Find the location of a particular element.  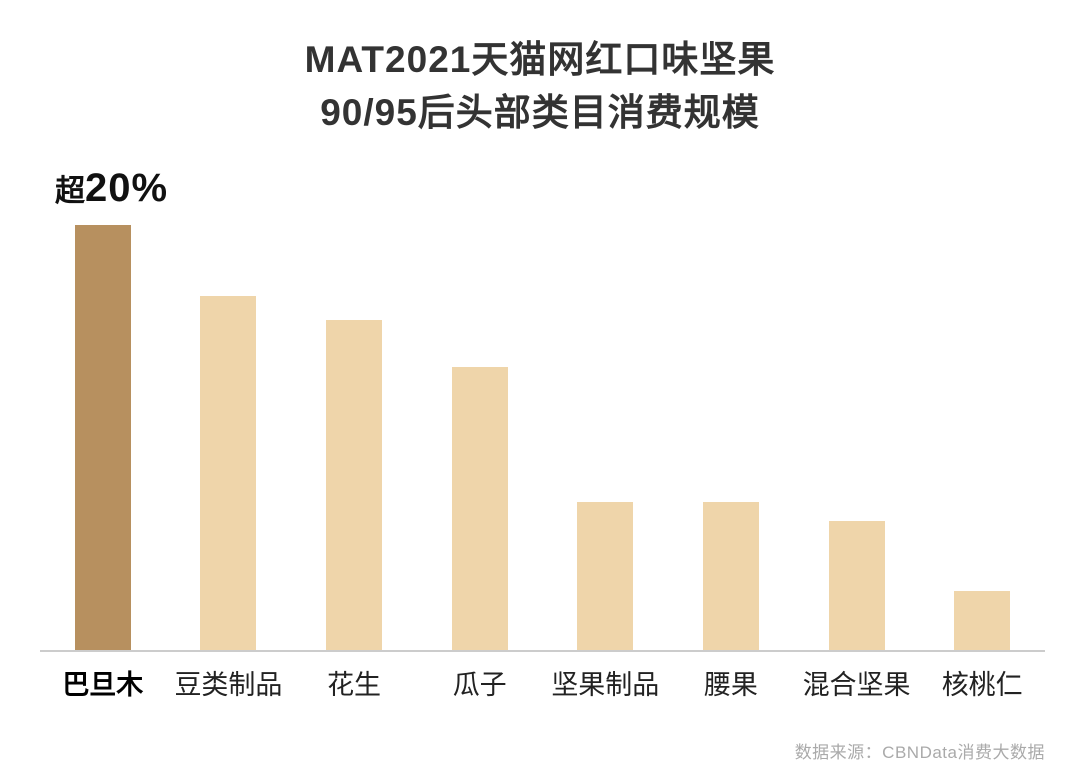

category-labels-row: 巴旦木 豆类制品 花生 瓜子 坚果制品 腰果 混合坚果 核桃仁 is located at coordinates (542, 682).